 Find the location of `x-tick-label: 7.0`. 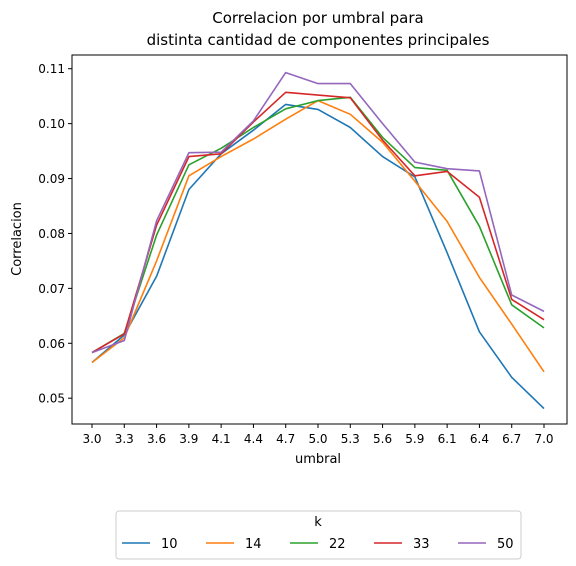

x-tick-label: 7.0 is located at coordinates (543, 439).